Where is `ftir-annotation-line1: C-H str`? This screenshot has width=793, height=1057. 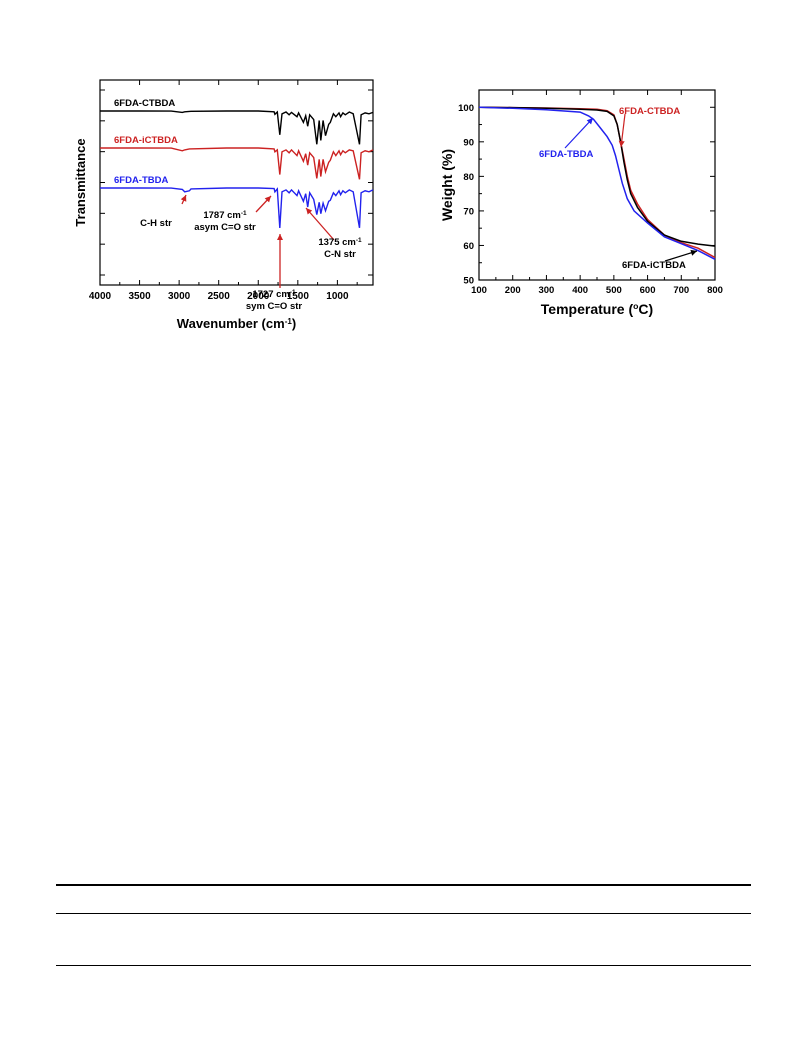
ftir-annotation-line1: C-H str is located at coordinates (156, 223).